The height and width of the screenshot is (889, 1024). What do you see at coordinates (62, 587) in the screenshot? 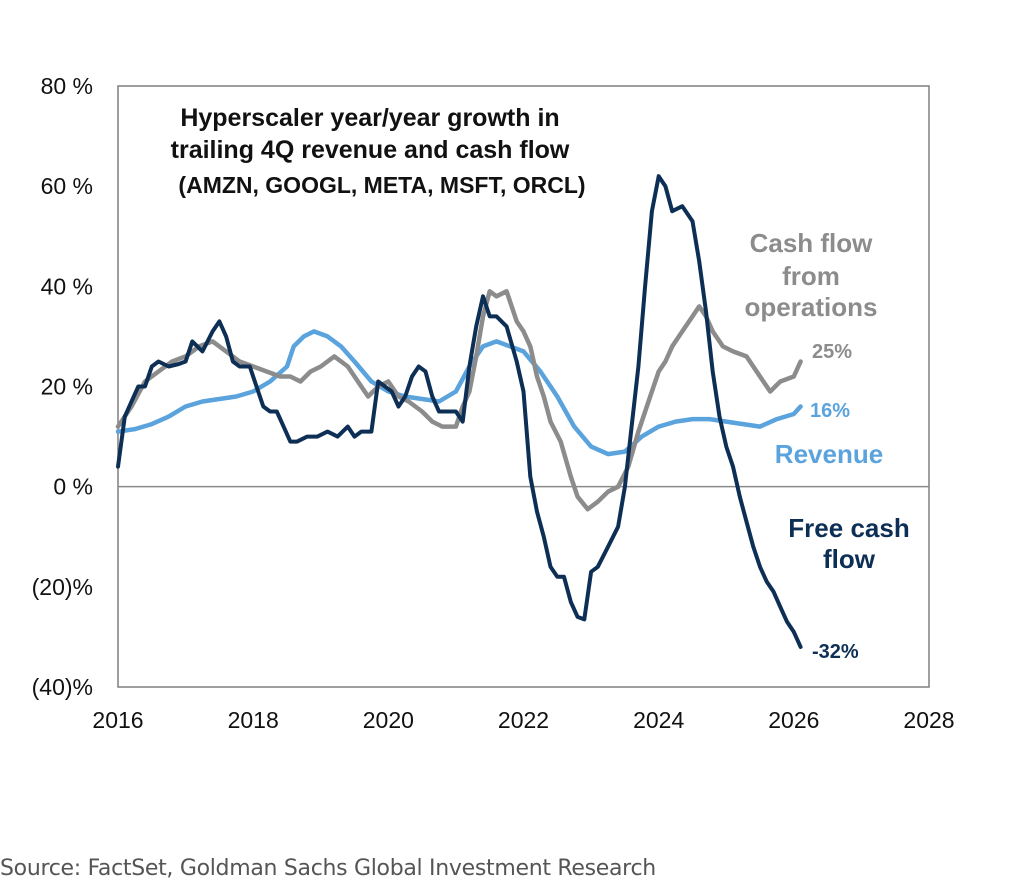
I see `y-tick-label: (20)%` at bounding box center [62, 587].